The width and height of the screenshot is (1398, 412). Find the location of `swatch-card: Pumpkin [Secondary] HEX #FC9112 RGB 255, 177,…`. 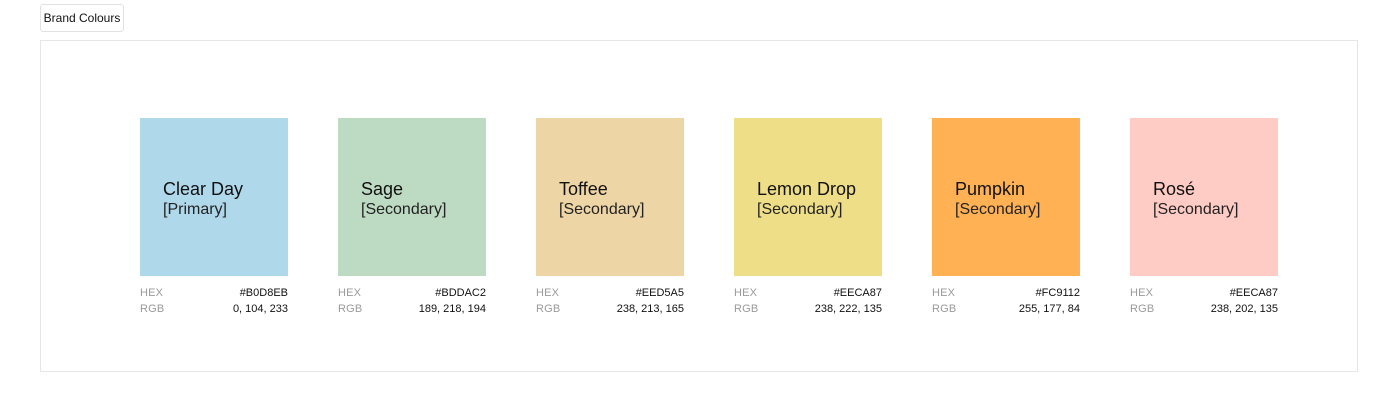

swatch-card: Pumpkin [Secondary] HEX #FC9112 RGB 255, 177,… is located at coordinates (1006, 217).